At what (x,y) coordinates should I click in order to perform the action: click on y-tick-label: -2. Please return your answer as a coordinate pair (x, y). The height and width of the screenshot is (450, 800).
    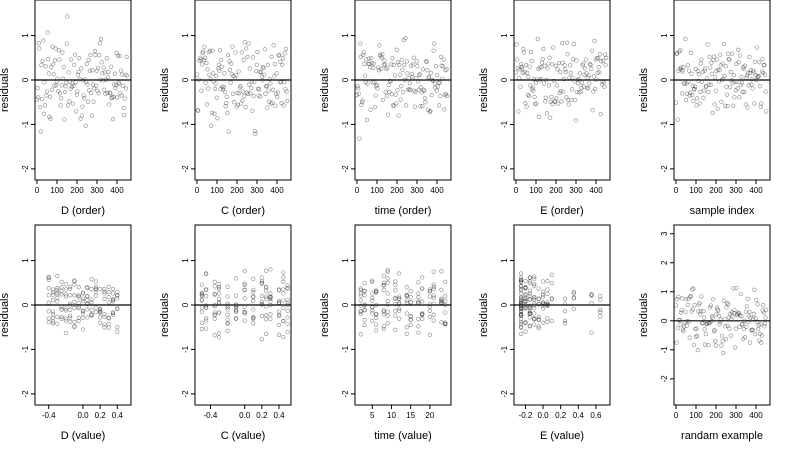
    Looking at the image, I should click on (25, 169).